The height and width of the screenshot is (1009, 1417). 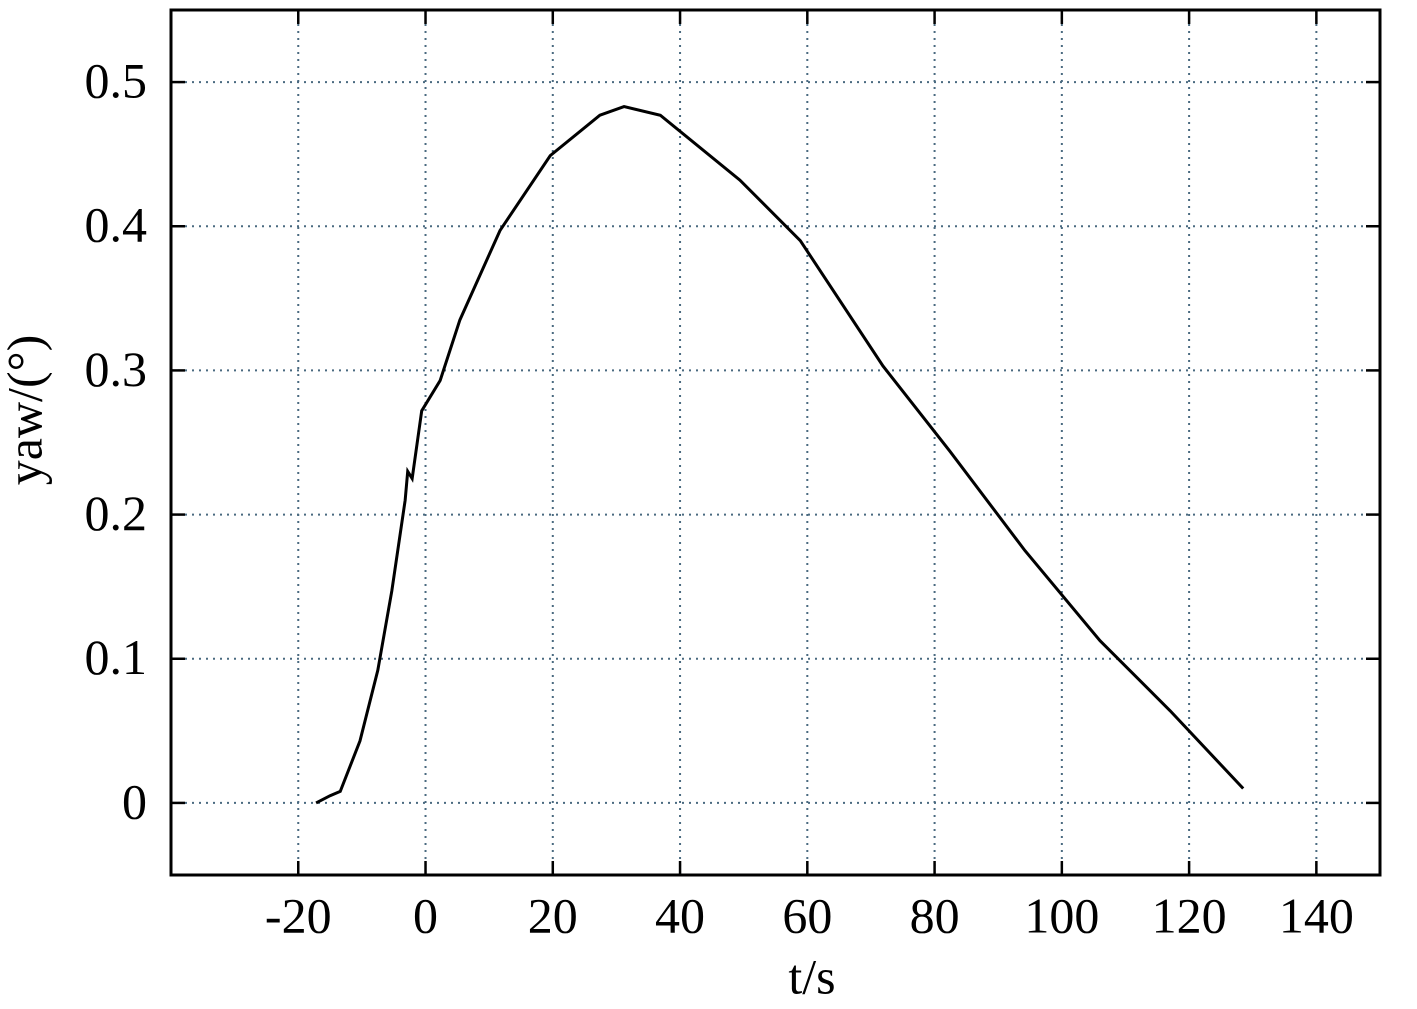 What do you see at coordinates (1061, 915) in the screenshot?
I see `x-tick-label: 100` at bounding box center [1061, 915].